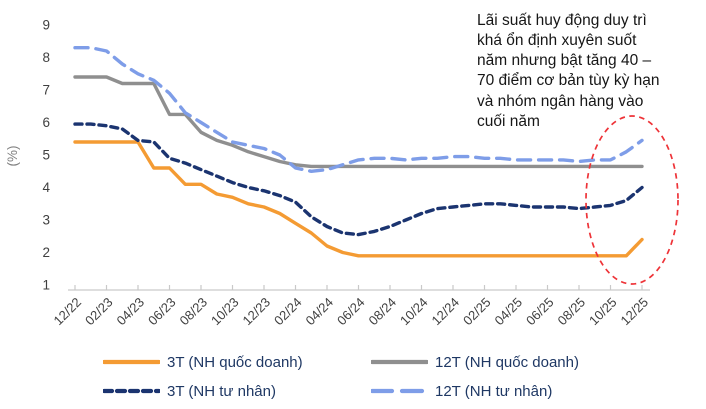 The image size is (706, 409). Describe the element at coordinates (46, 285) in the screenshot. I see `y-tick-label: 1` at that location.